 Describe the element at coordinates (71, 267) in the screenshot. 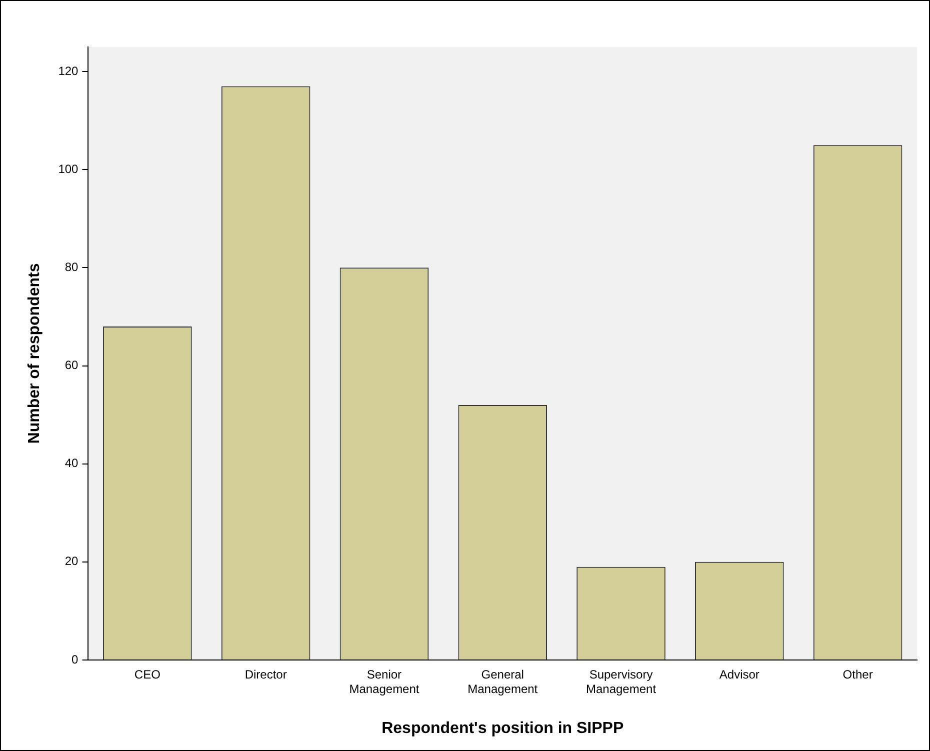

I see `y-tick-label: 80` at that location.